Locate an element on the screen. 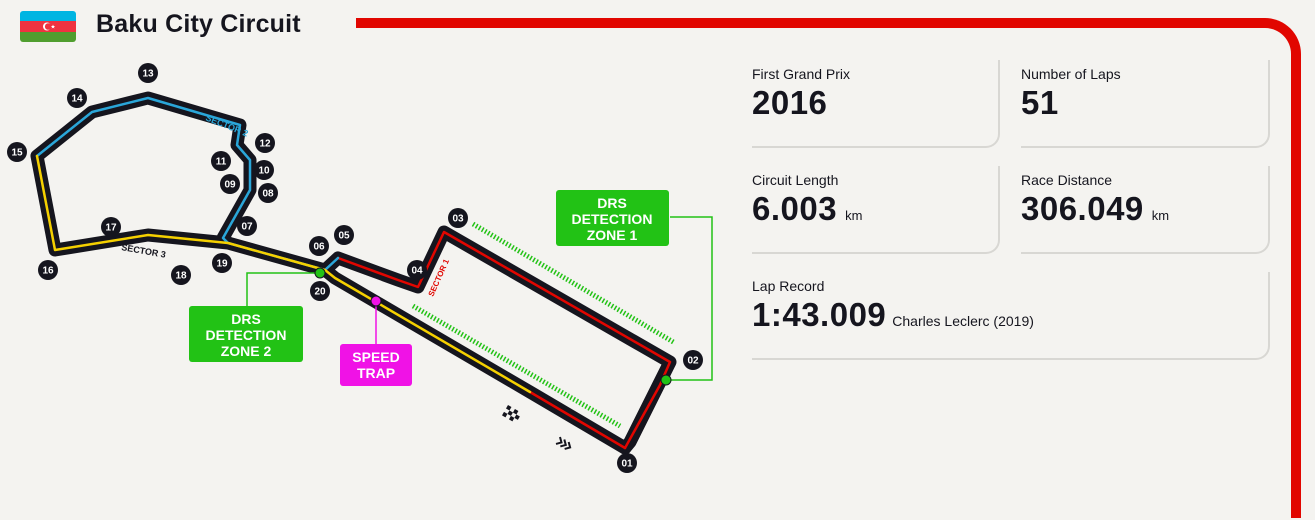 This screenshot has width=1315, height=520. corner-marker: 17 is located at coordinates (111, 227).